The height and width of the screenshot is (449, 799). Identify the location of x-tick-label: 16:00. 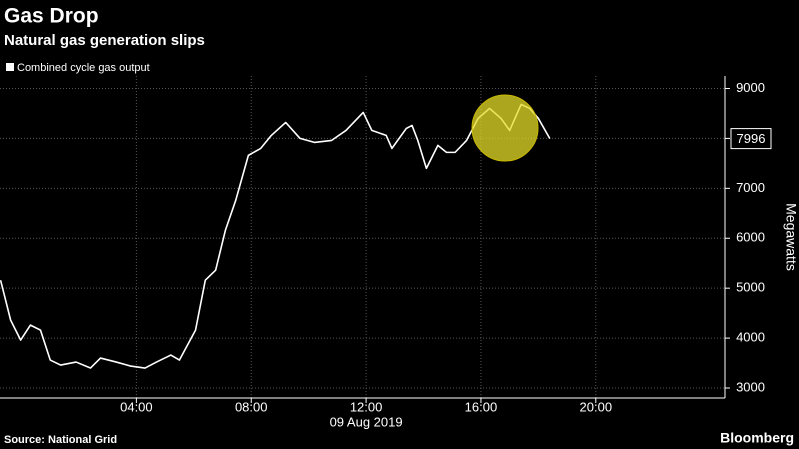
(481, 406).